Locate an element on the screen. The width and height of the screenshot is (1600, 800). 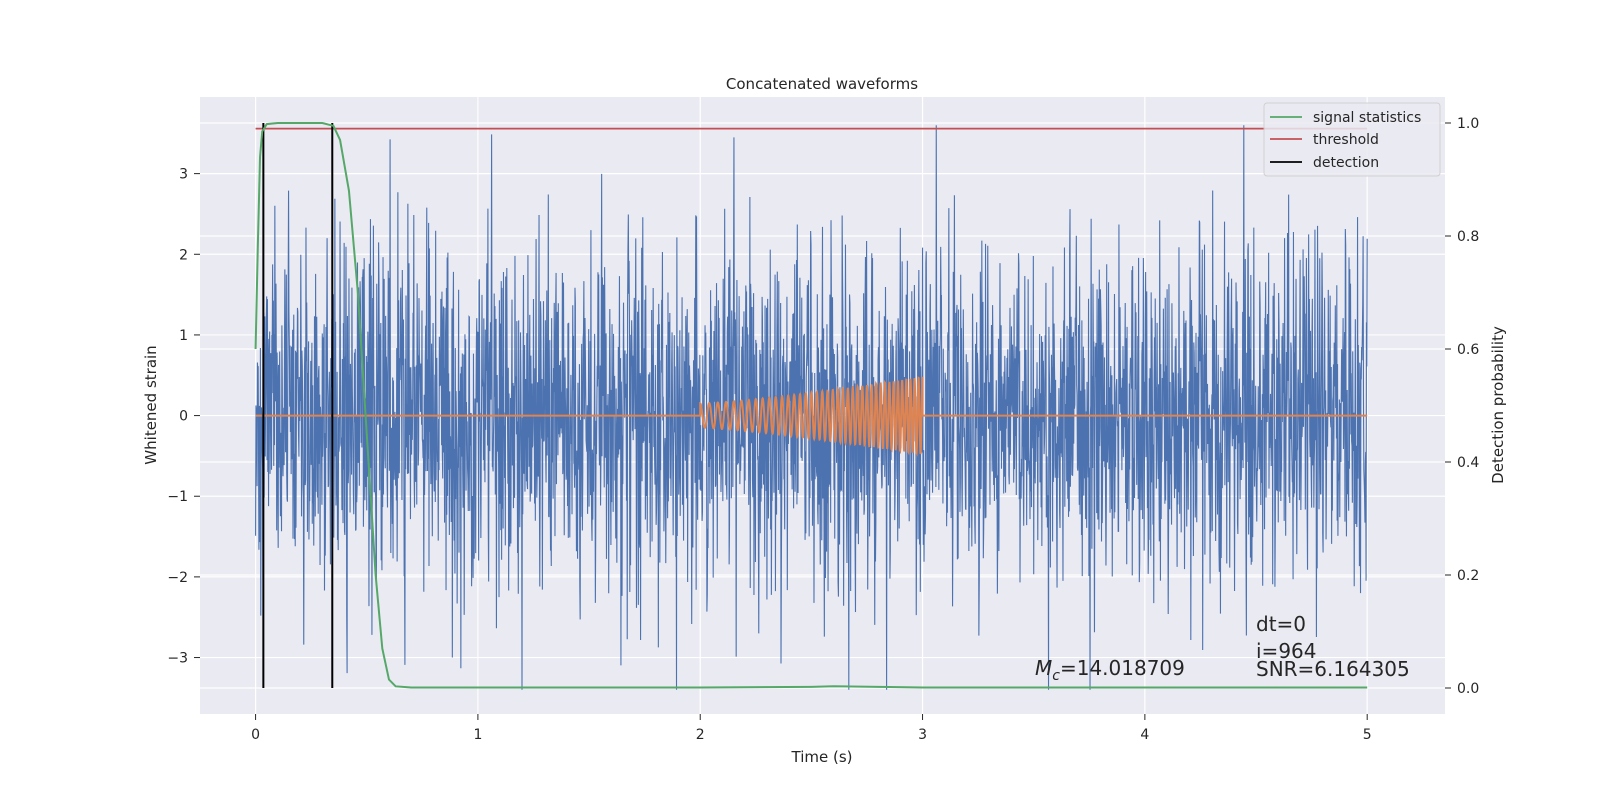
y-left-tick-label: 3 is located at coordinates (183, 175).